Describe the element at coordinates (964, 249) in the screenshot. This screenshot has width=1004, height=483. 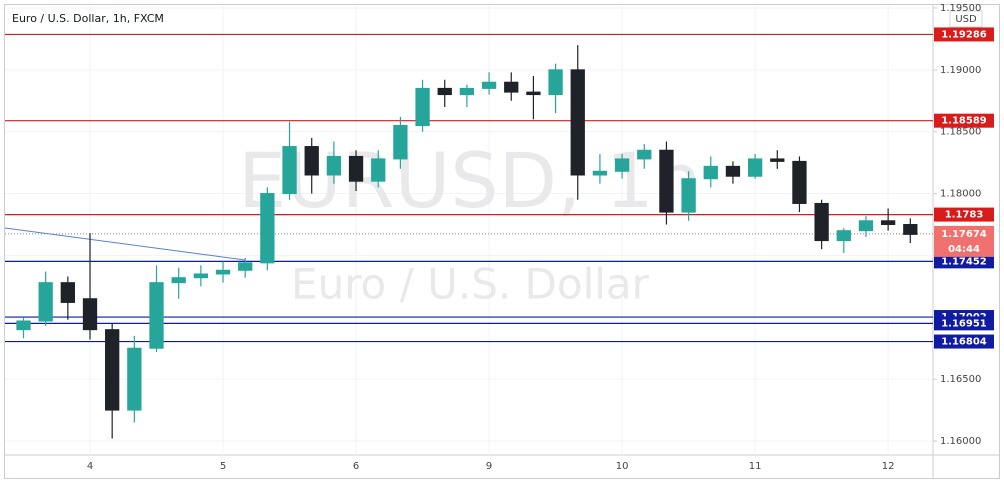
I see `countdown: 04:44` at that location.